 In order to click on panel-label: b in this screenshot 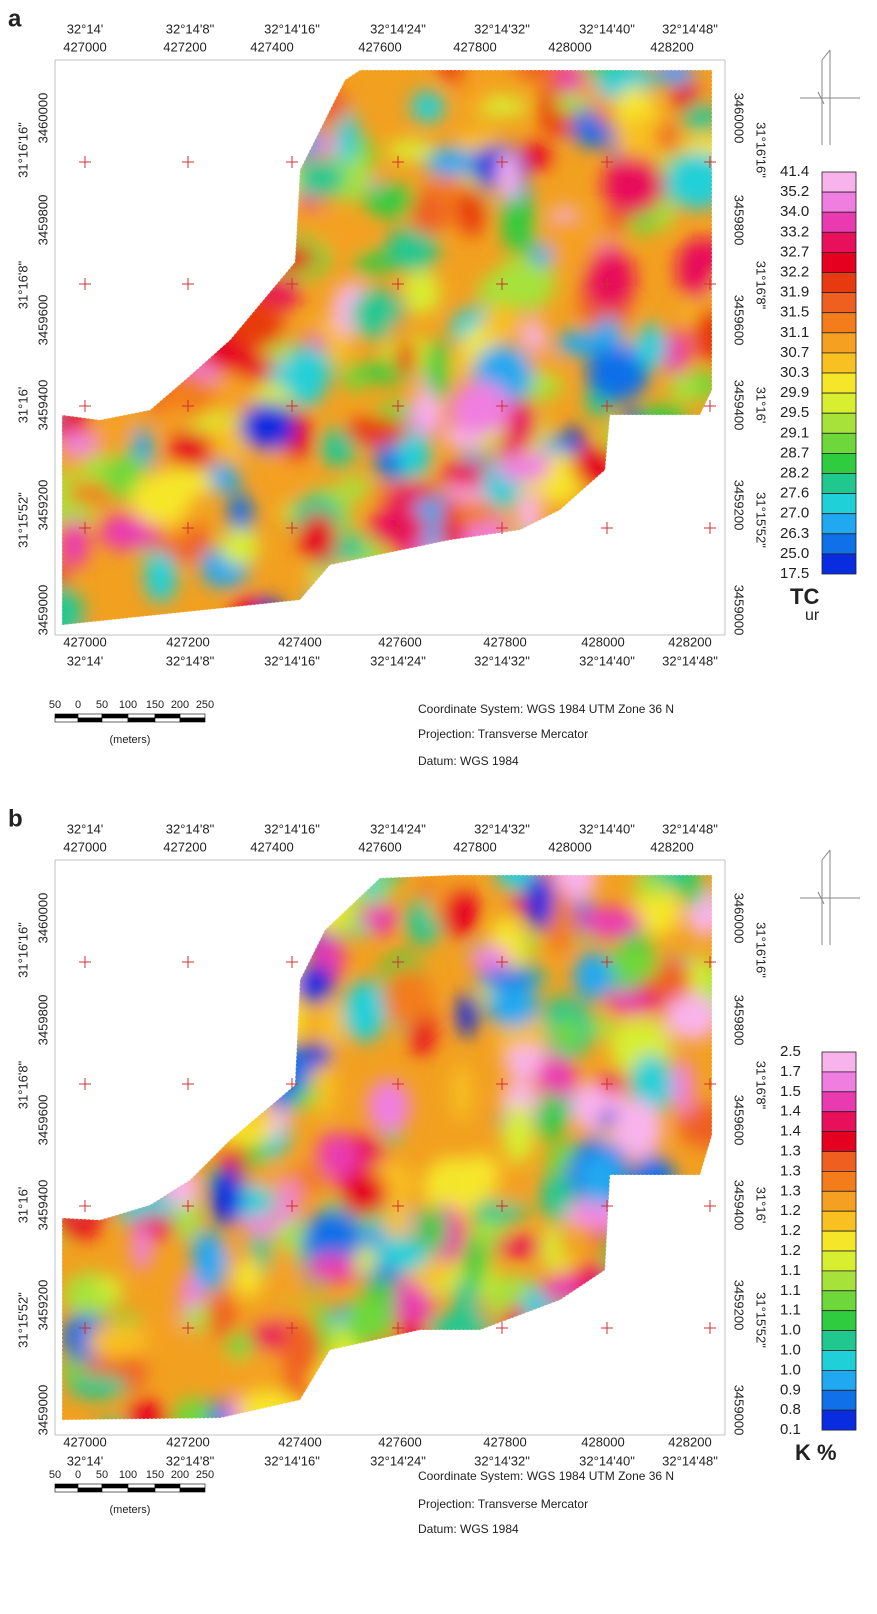, I will do `click(15, 818)`.